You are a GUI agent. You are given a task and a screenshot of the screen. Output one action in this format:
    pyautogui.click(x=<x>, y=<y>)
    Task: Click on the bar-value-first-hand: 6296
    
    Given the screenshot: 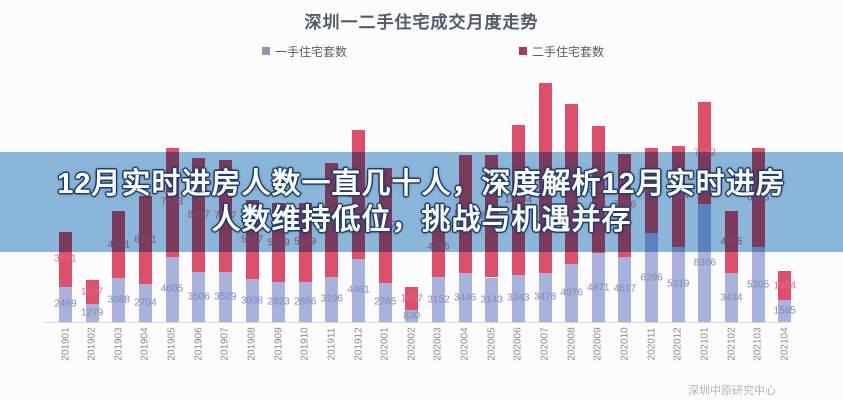 What is the action you would take?
    pyautogui.click(x=651, y=277)
    